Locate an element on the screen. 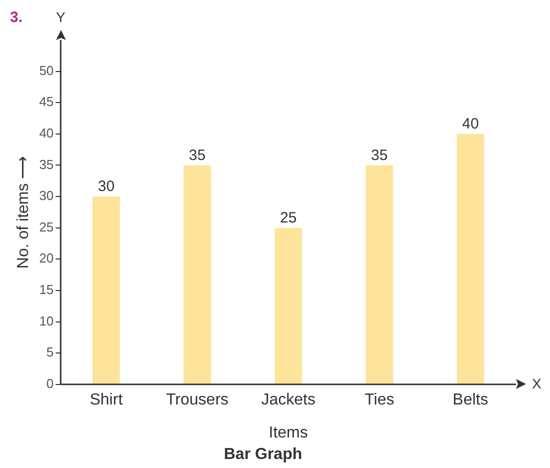  text: X is located at coordinates (537, 383).